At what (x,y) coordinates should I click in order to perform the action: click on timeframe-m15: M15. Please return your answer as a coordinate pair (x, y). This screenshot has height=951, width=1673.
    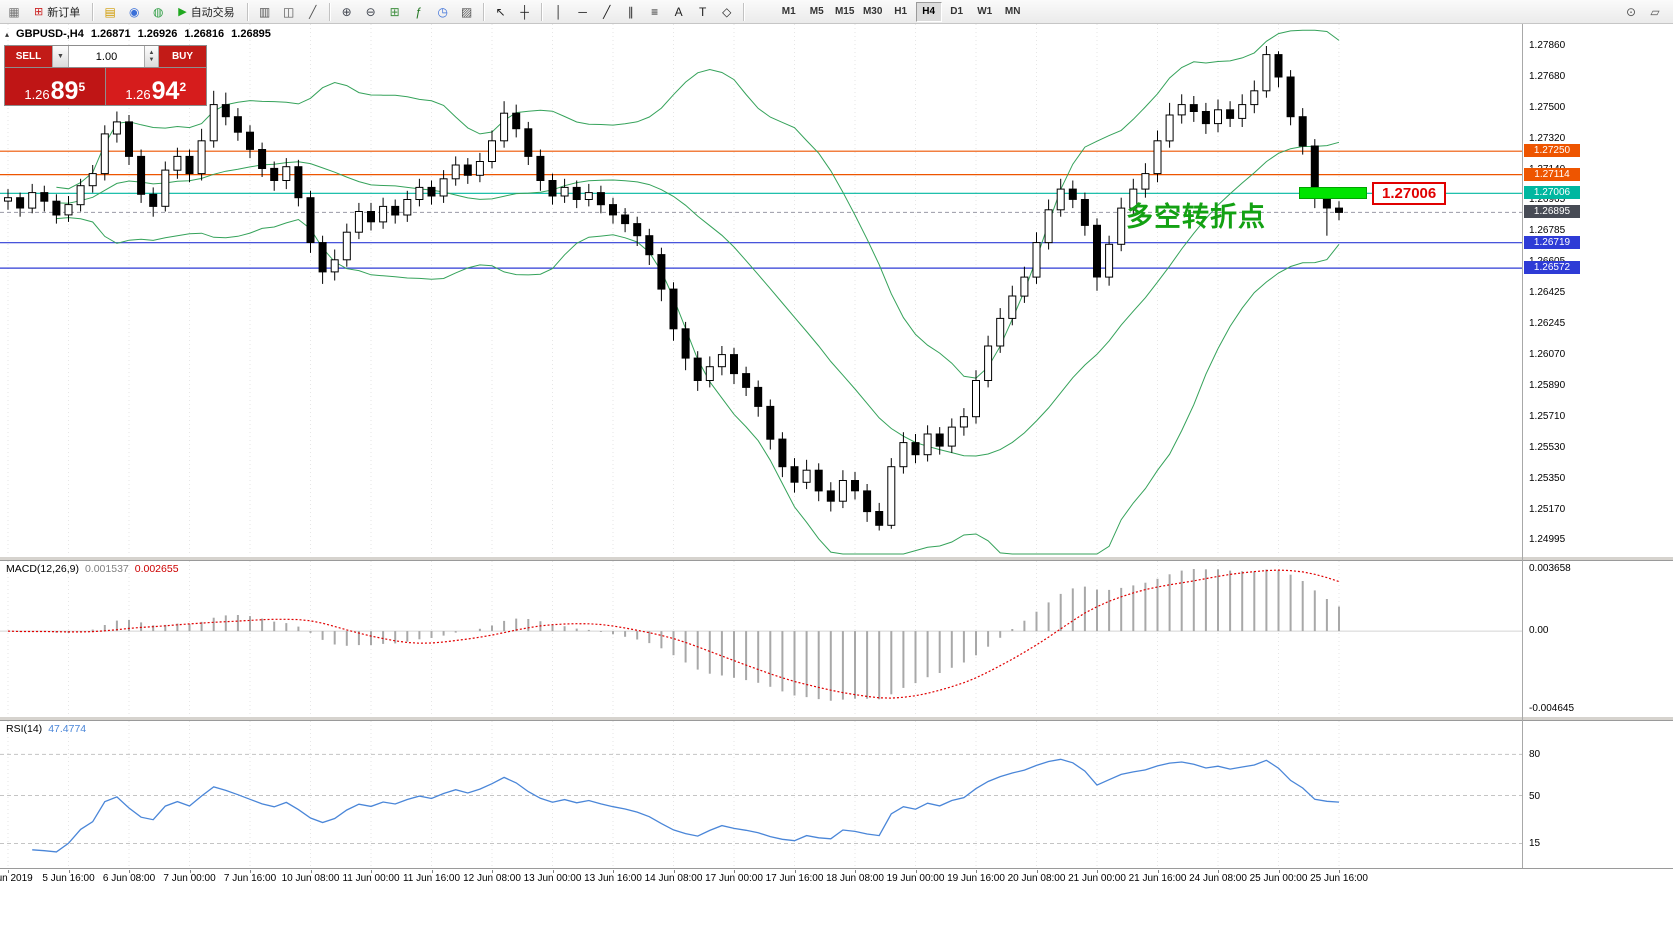
    Looking at the image, I should click on (844, 11).